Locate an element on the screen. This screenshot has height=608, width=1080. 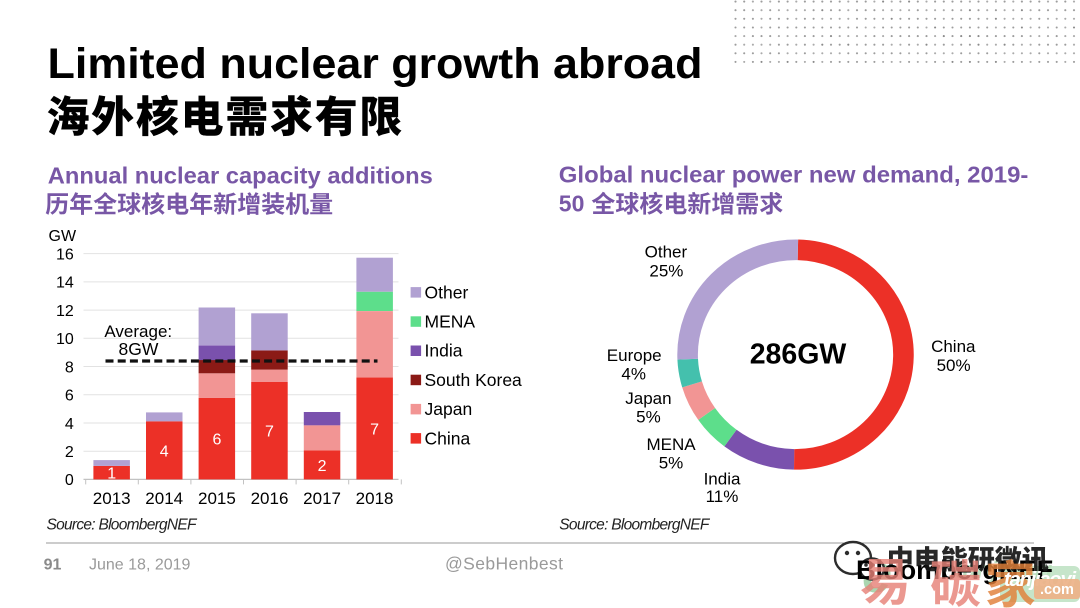
svg-text: 10 is located at coordinates (65, 339).